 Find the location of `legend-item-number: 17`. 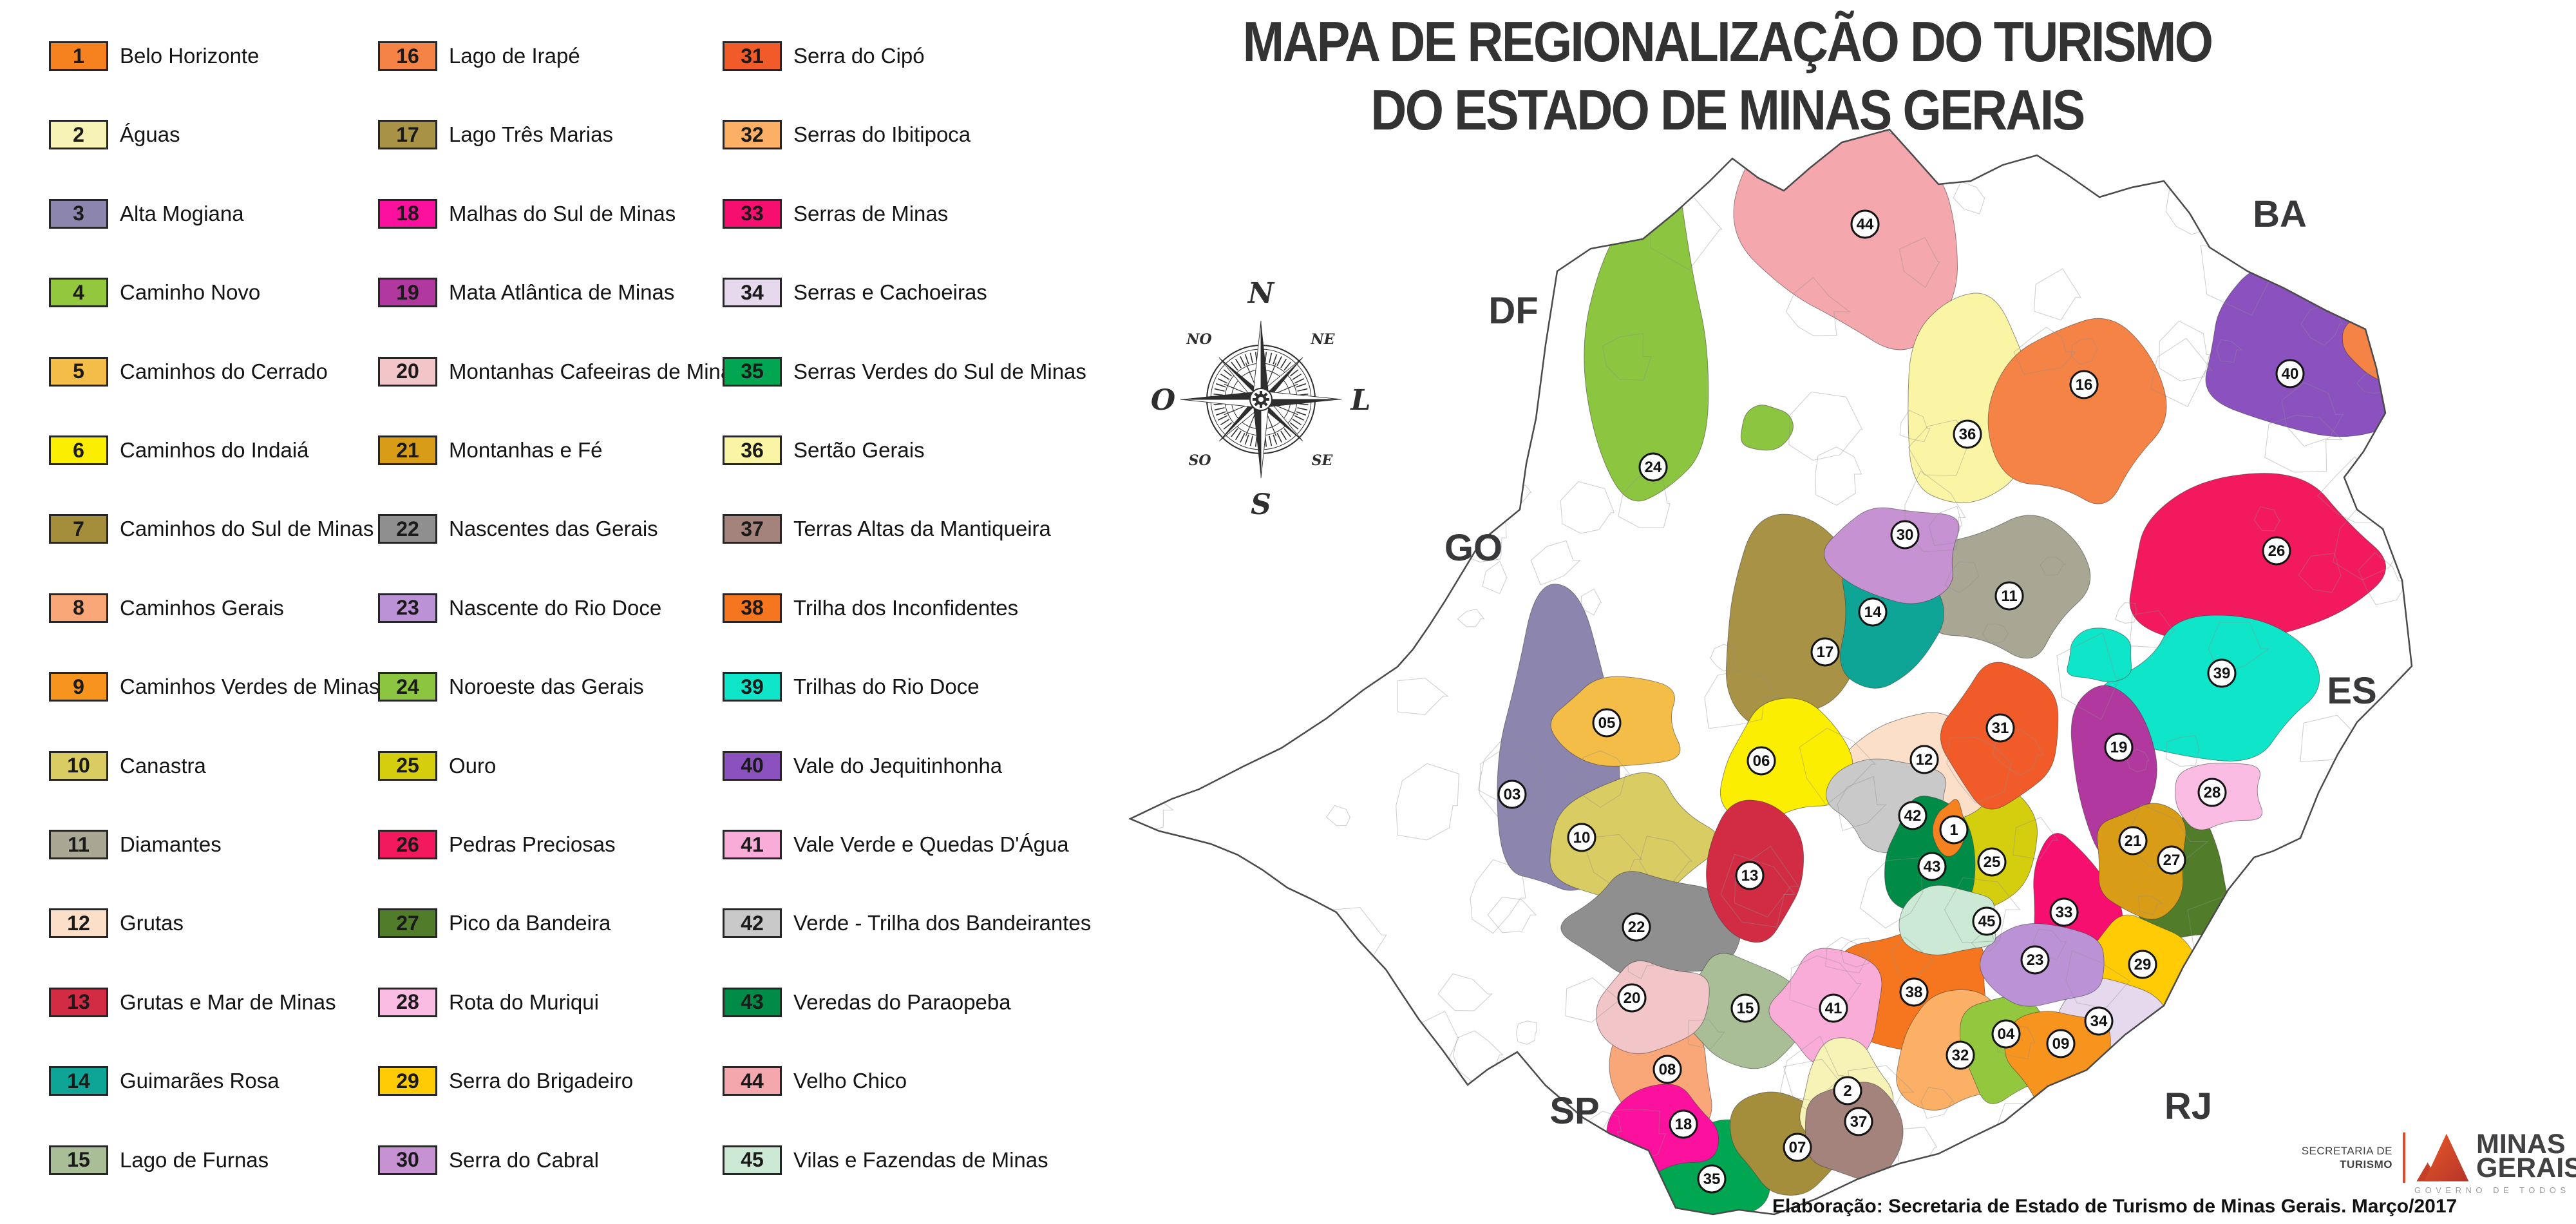

legend-item-number: 17 is located at coordinates (407, 134).